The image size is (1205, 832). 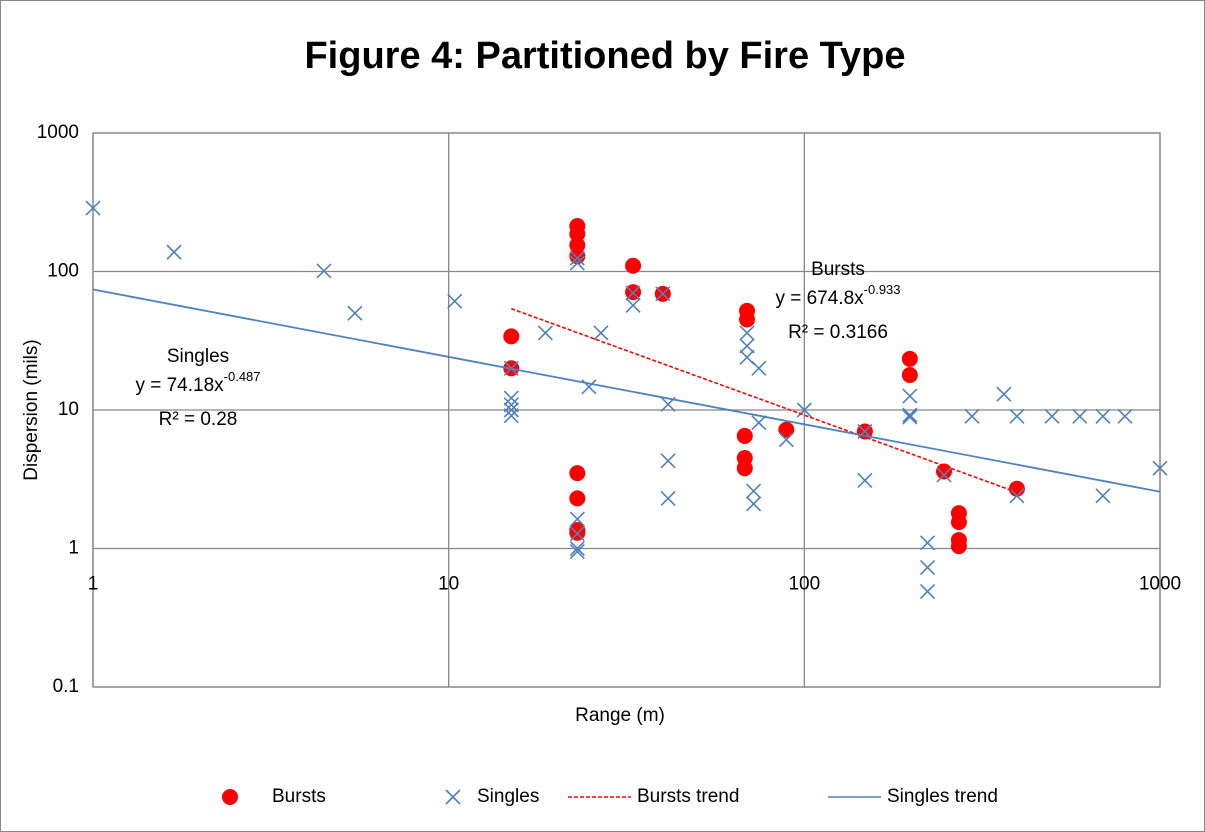 I want to click on annotation-equation: y = 74.18x-0.487, so click(x=197, y=382).